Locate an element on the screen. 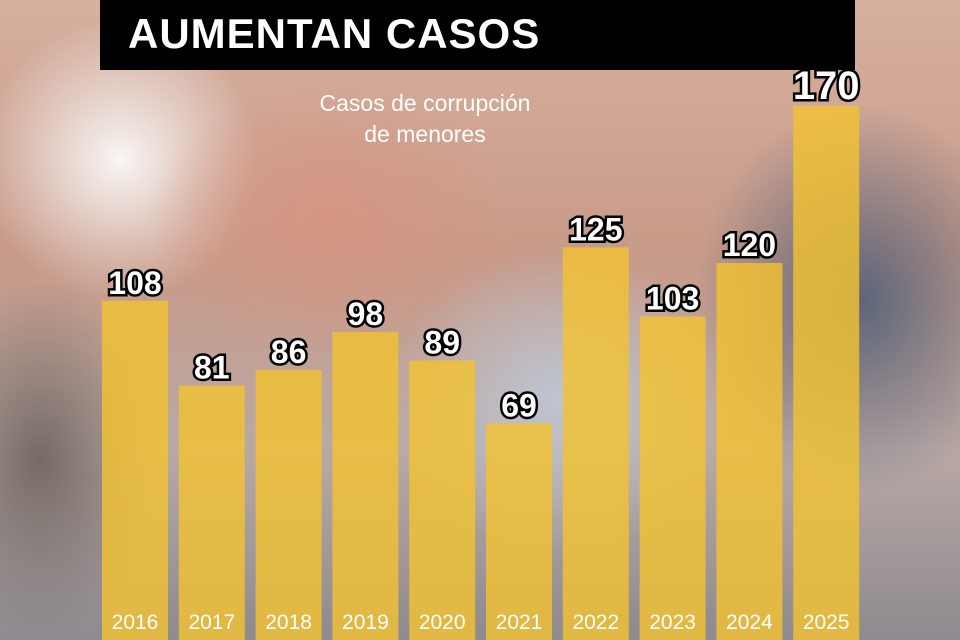 Image resolution: width=960 pixels, height=640 pixels. x-tick-label-2025: 2025 is located at coordinates (826, 622).